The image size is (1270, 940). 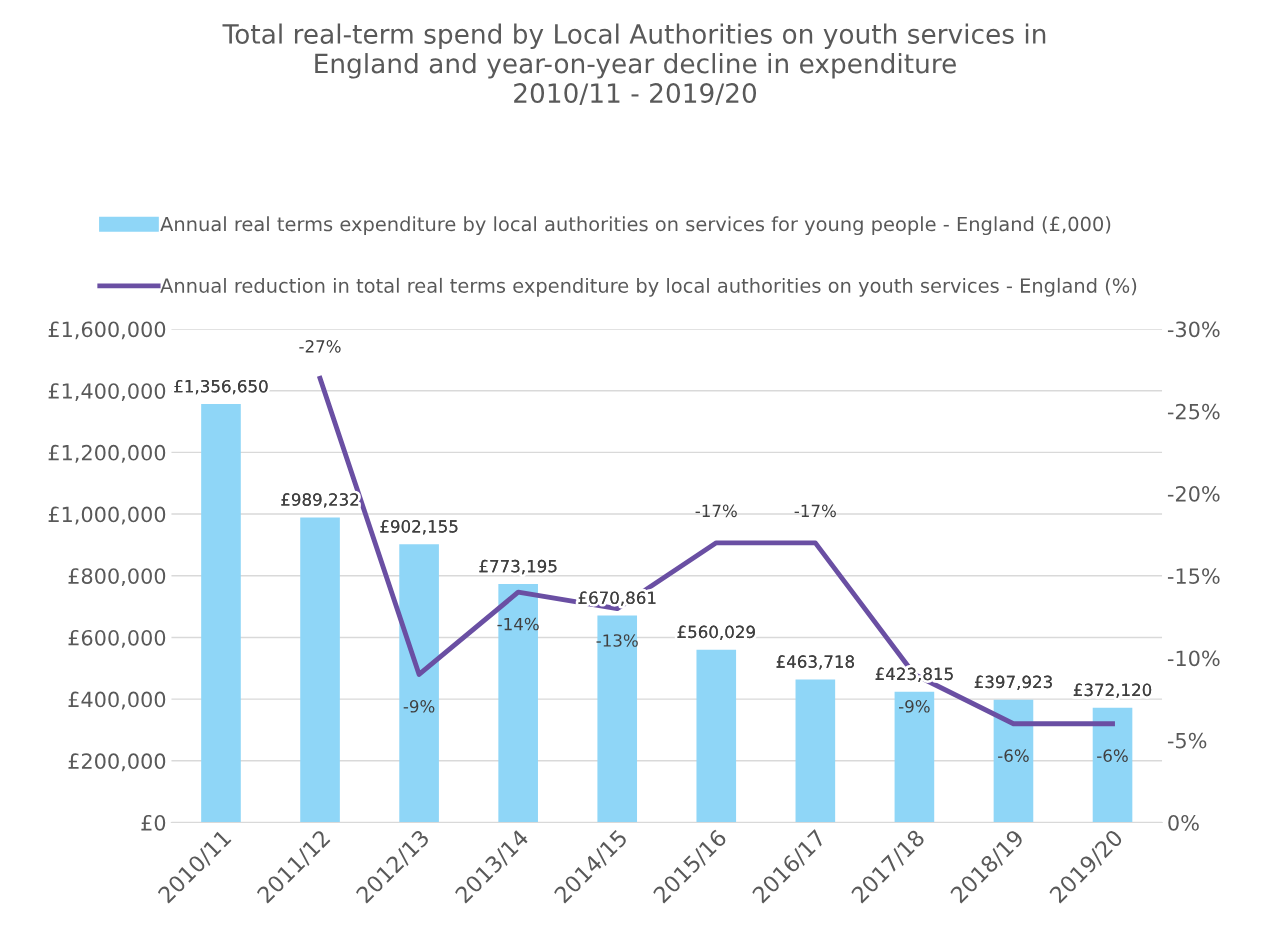 What do you see at coordinates (117, 577) in the screenshot?
I see `y-tick-label: £800,000` at bounding box center [117, 577].